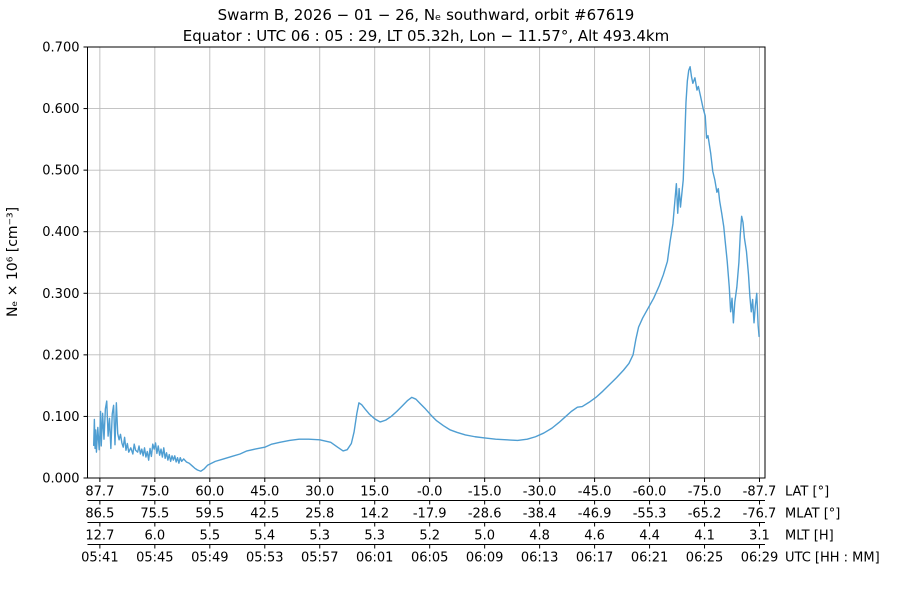 The width and height of the screenshot is (900, 600). I want to click on x-tick-label: 86.5, so click(99, 514).